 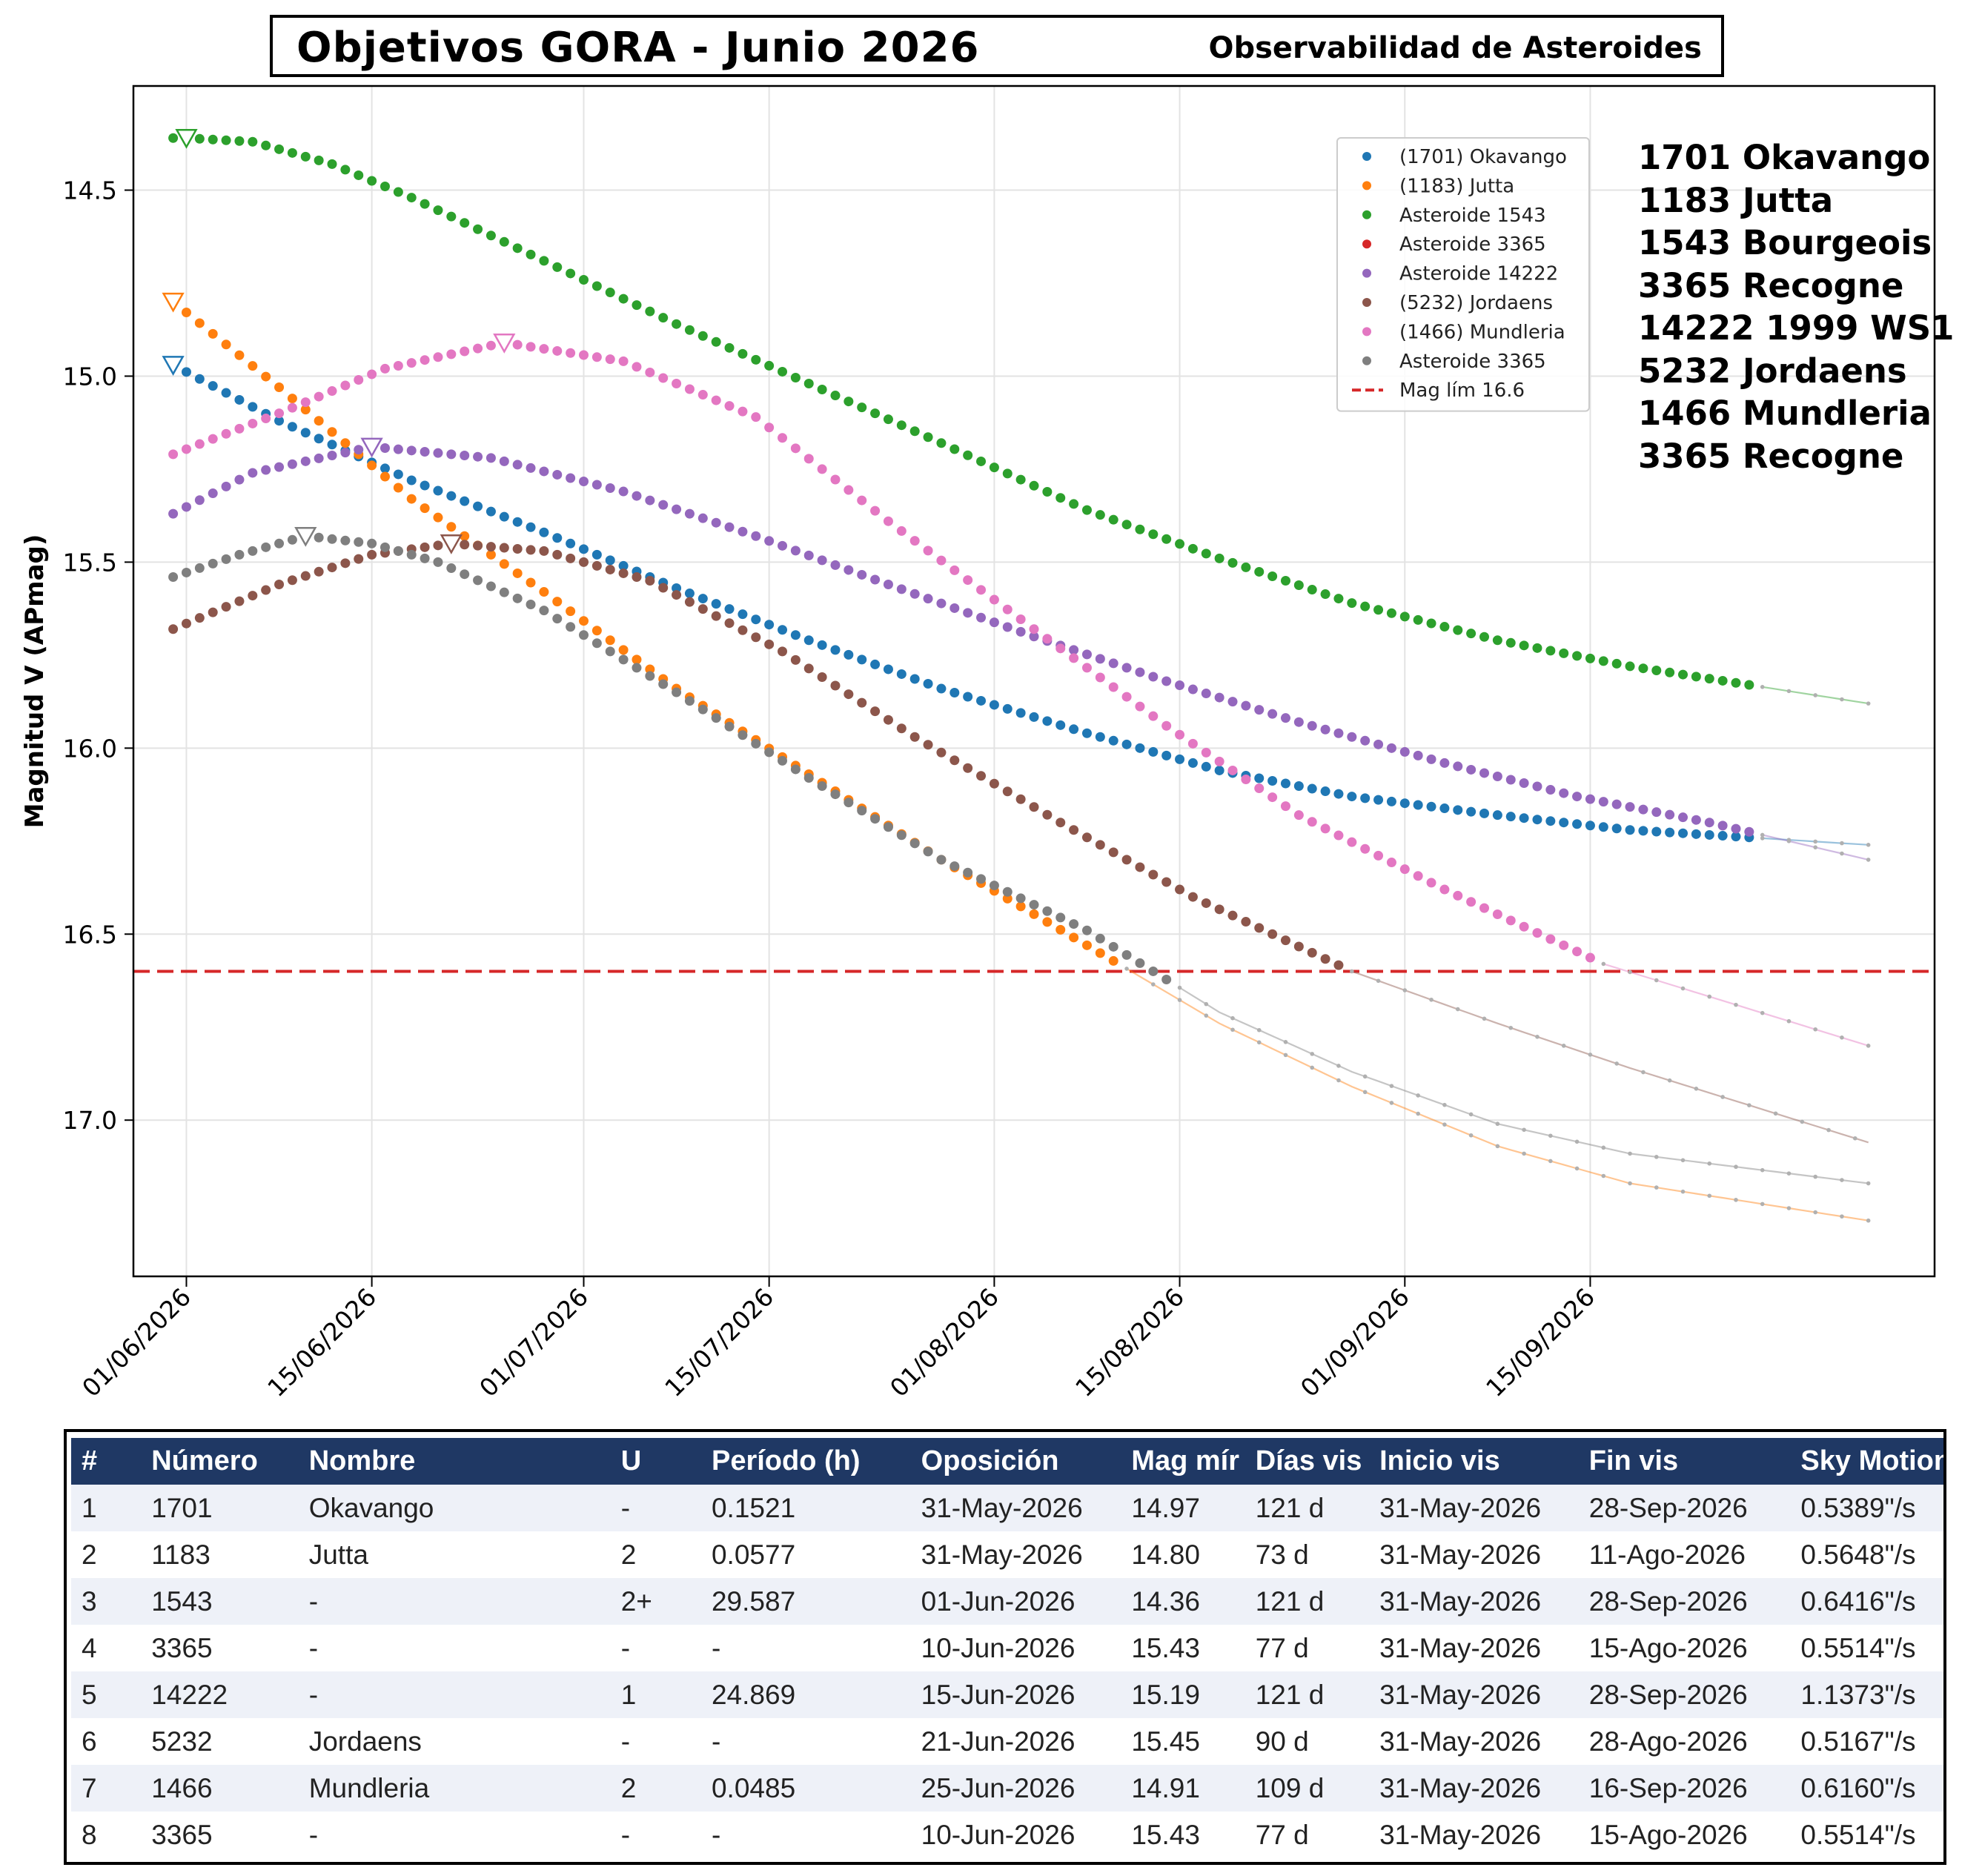 What do you see at coordinates (1771, 285) in the screenshot?
I see `asteroid-name: 3365 Recogne` at bounding box center [1771, 285].